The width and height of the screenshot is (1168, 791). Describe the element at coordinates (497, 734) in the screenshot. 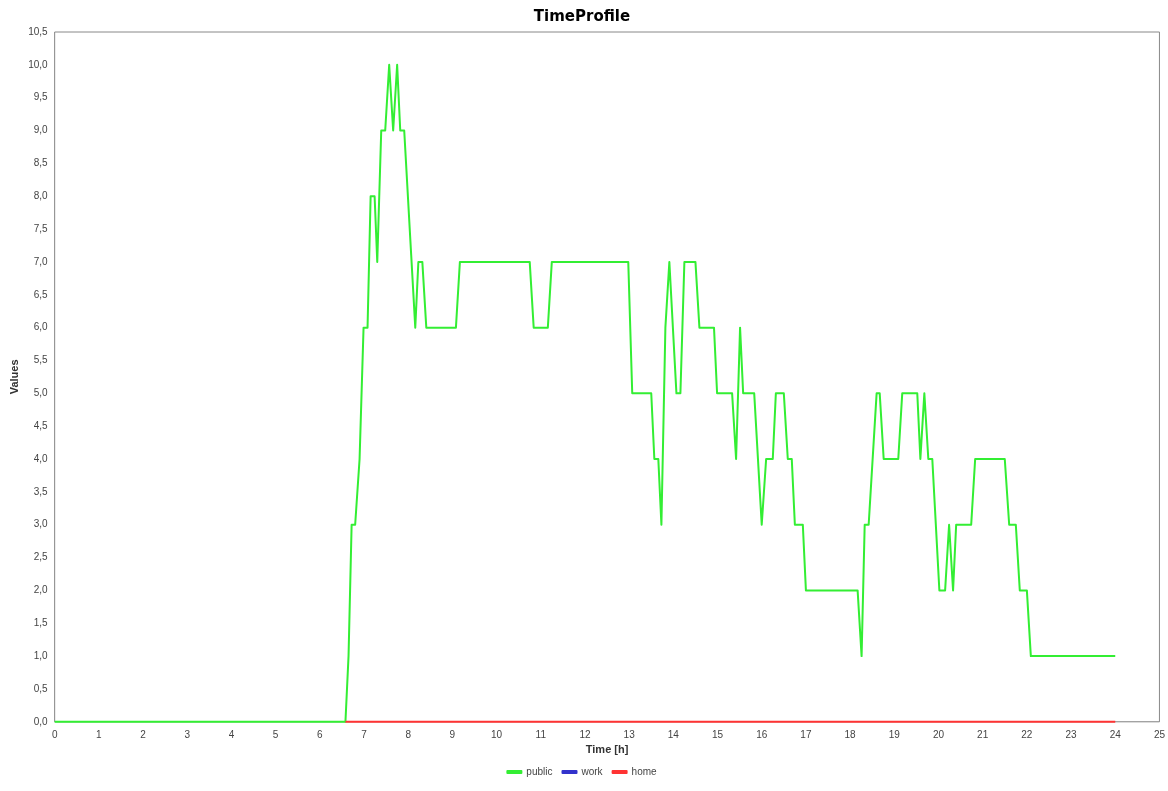

I see `x-tick-label: 10` at that location.